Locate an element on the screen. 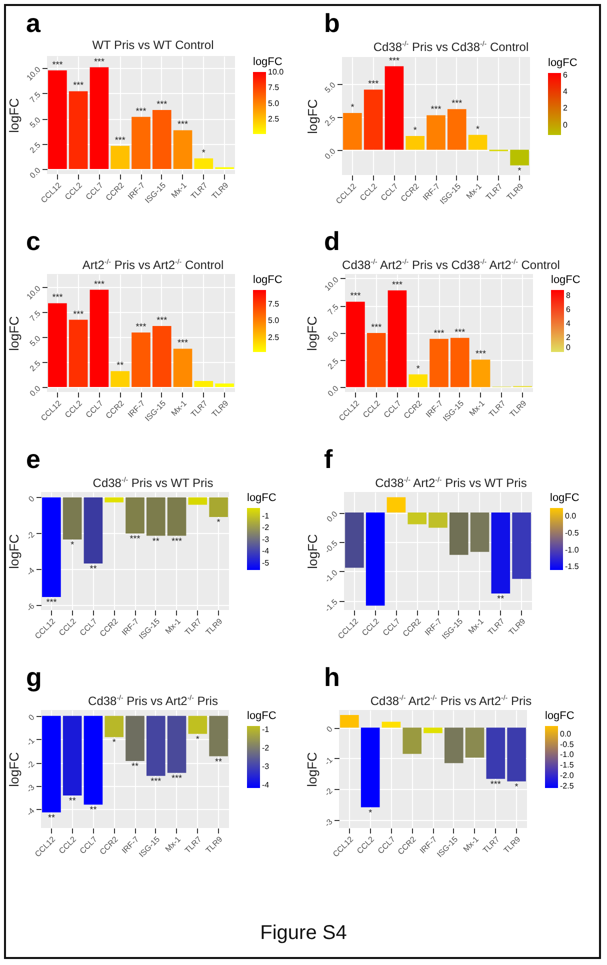  y-tick-label: -4 is located at coordinates (30, 571).